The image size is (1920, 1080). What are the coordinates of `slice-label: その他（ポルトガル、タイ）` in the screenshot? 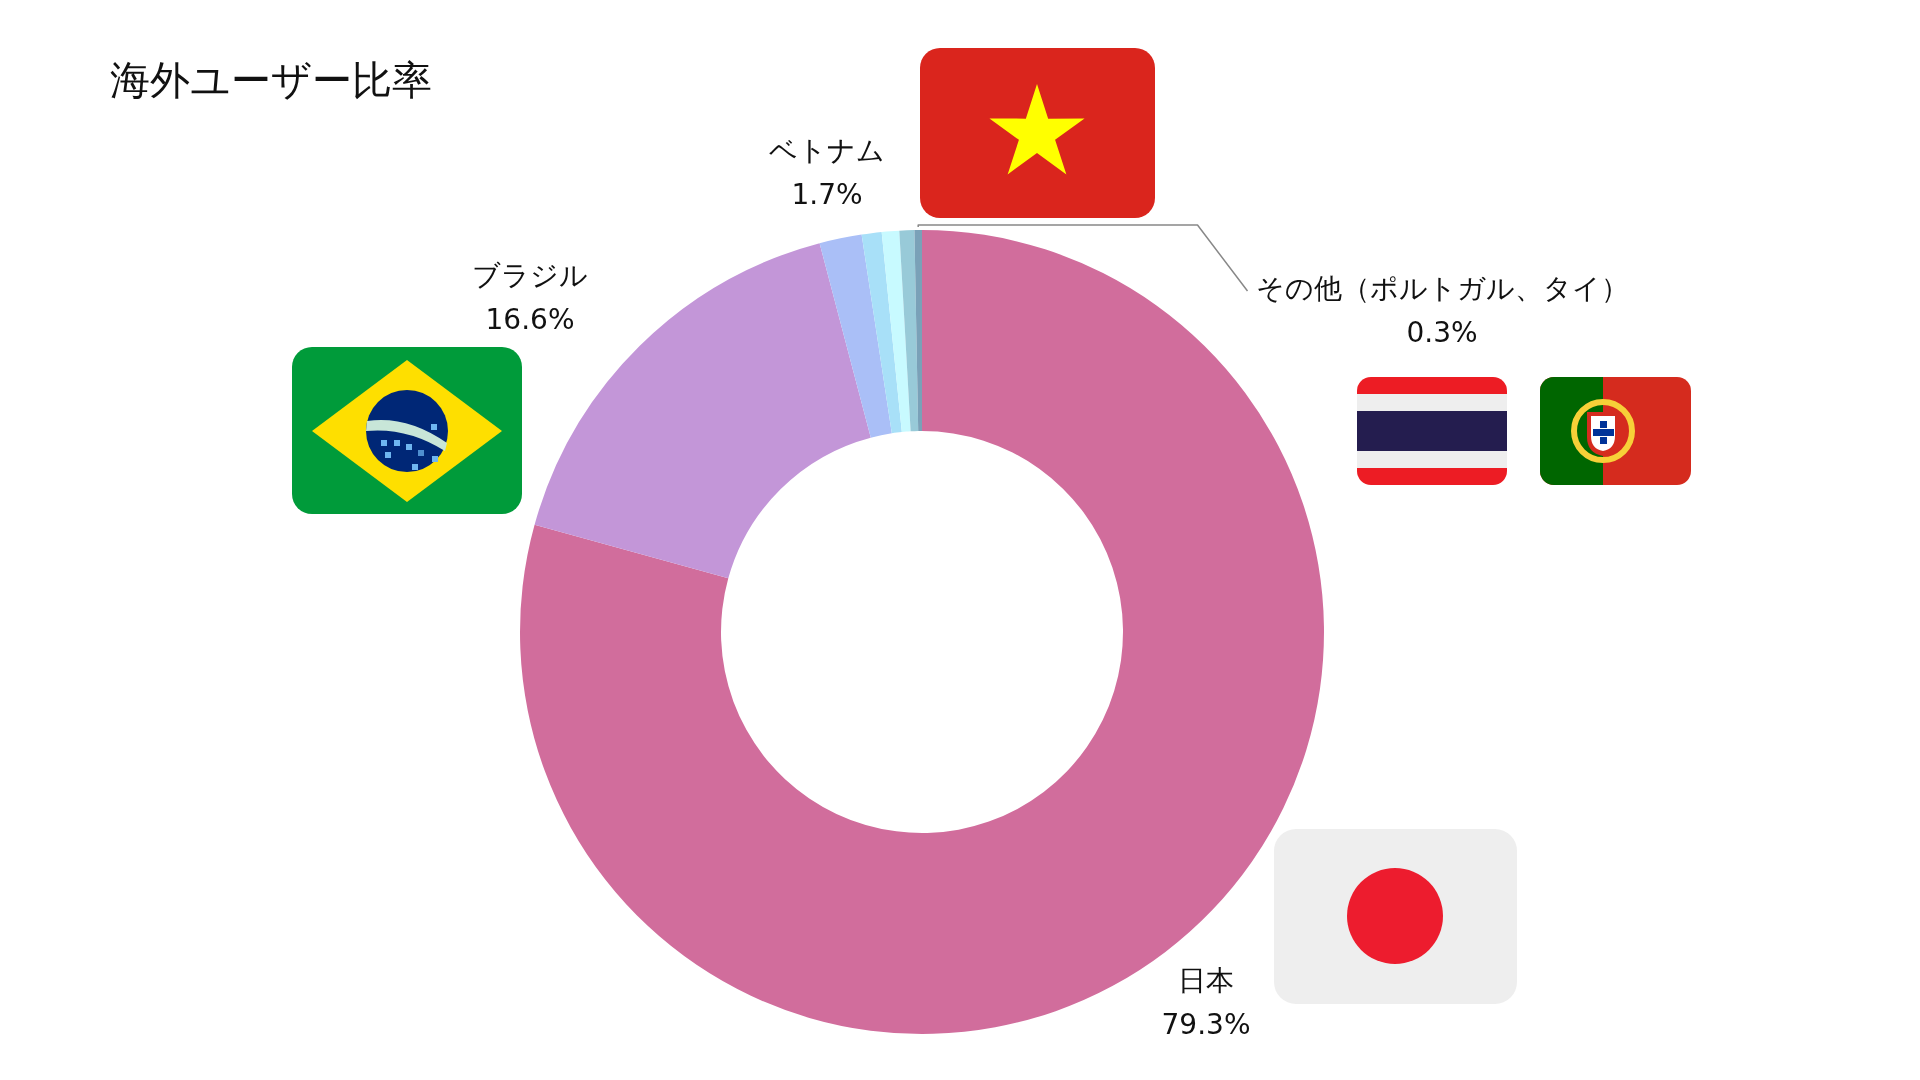 It's located at (1442, 289).